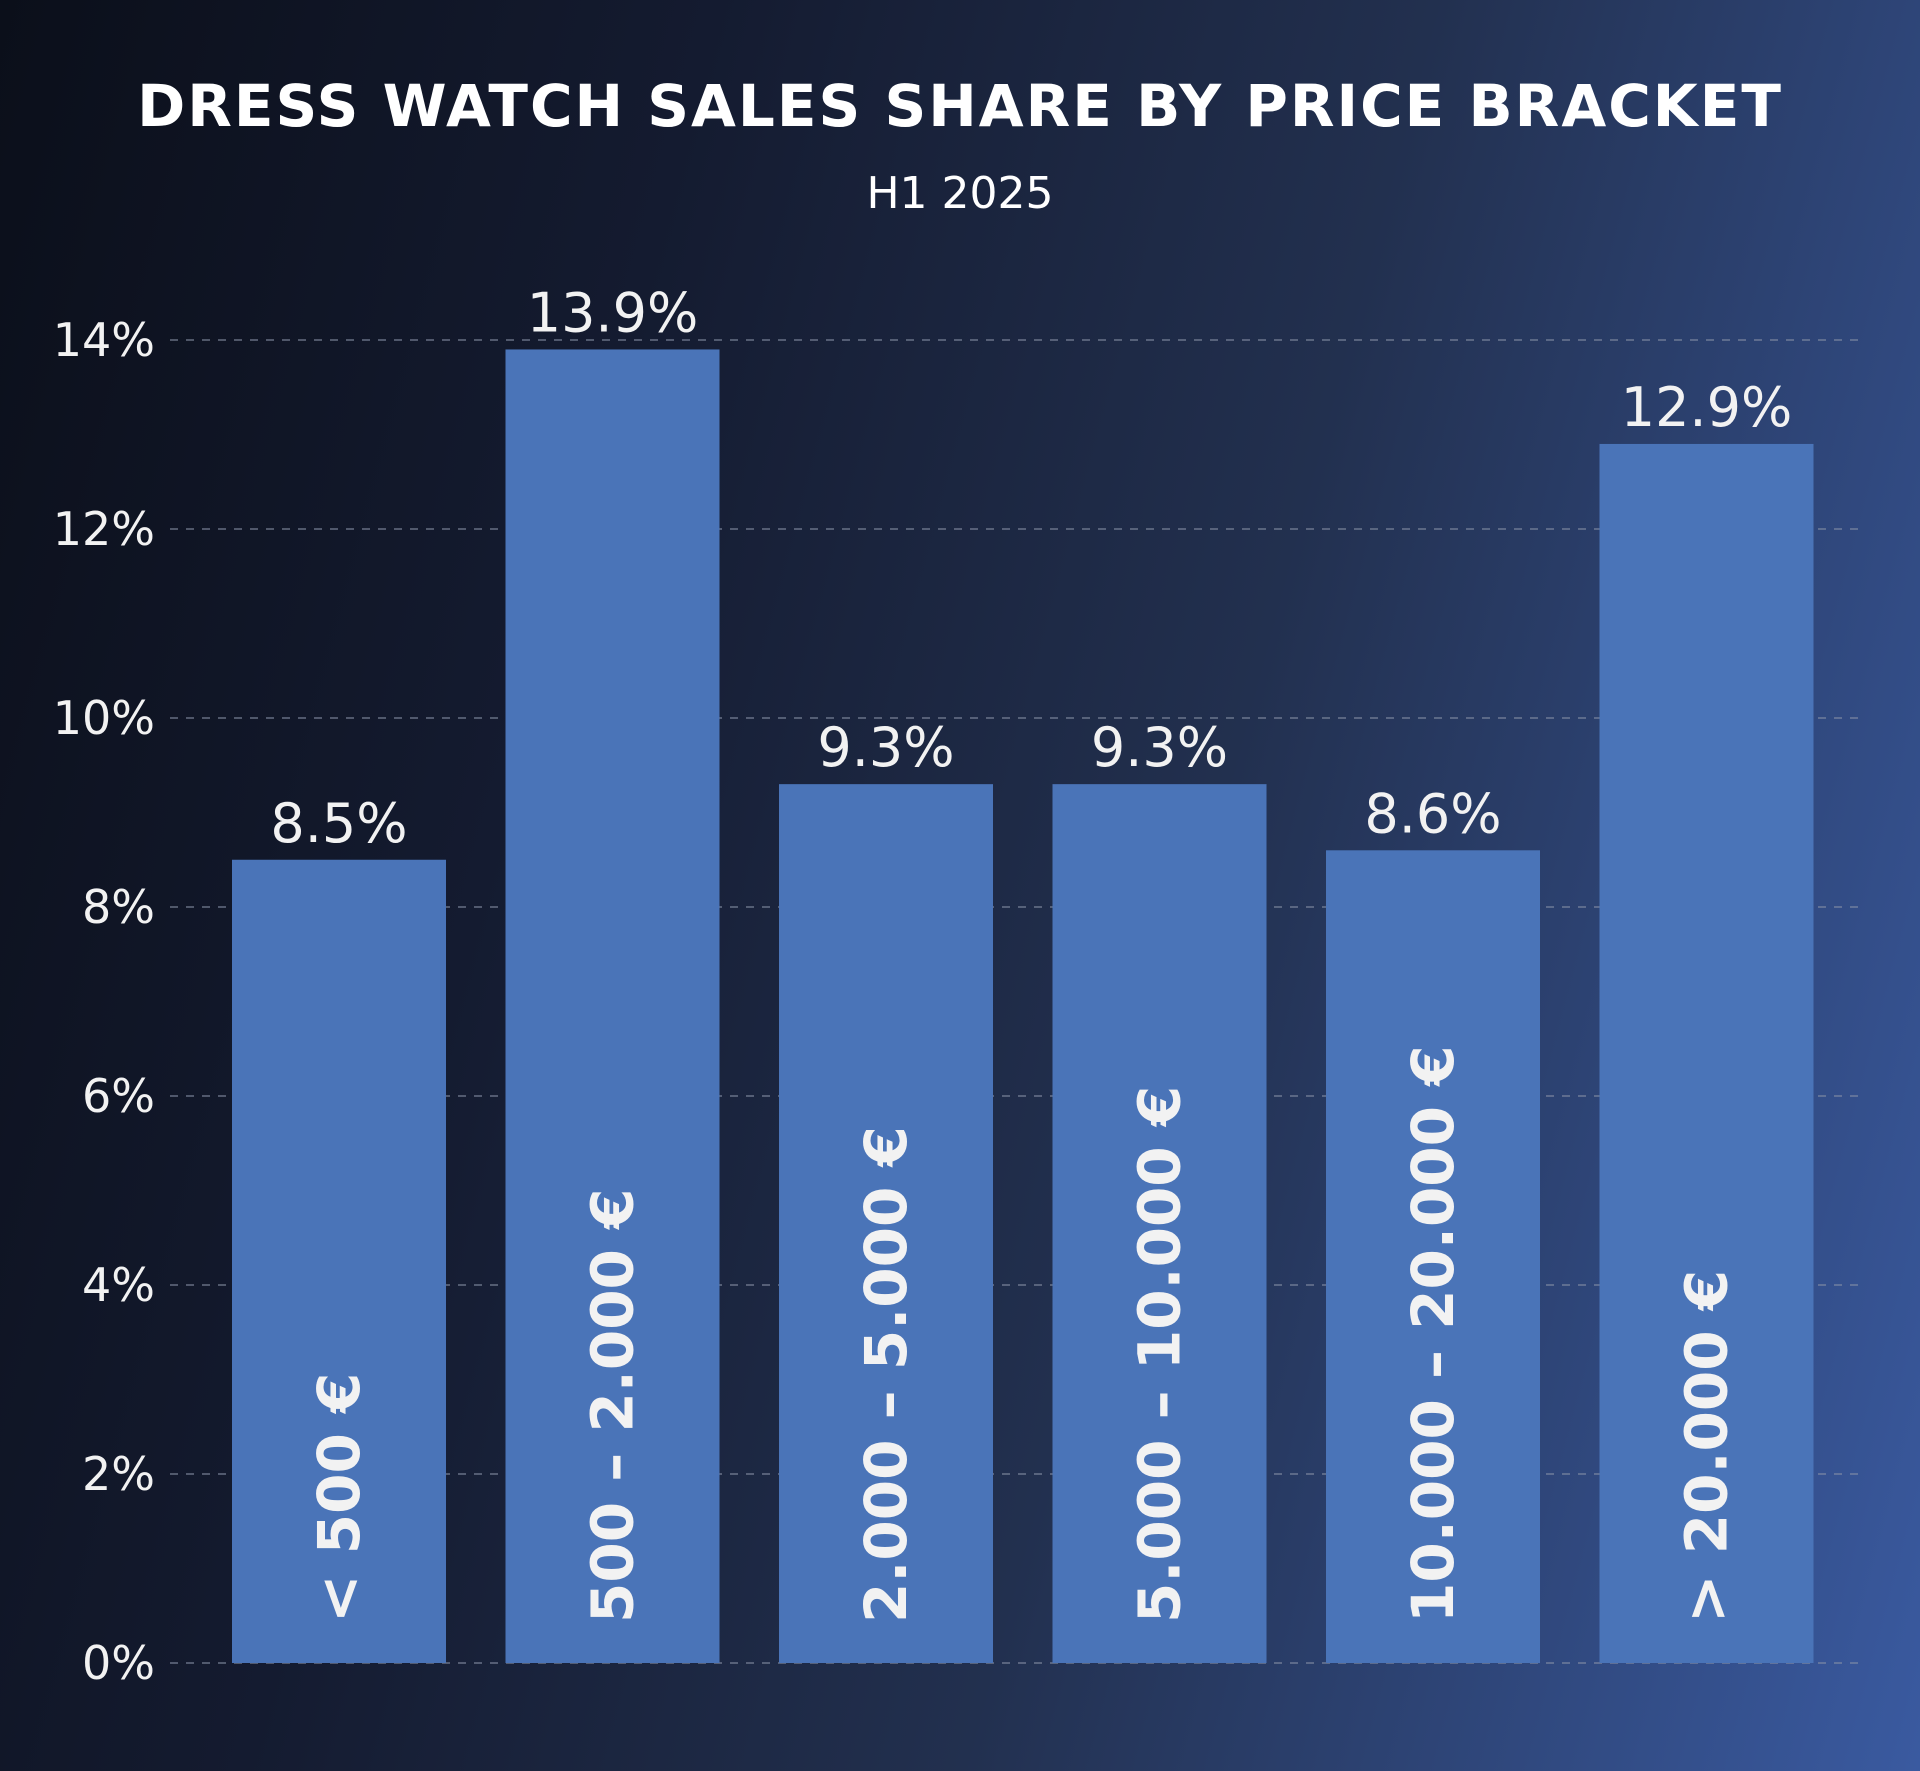 This screenshot has width=1920, height=1771. What do you see at coordinates (613, 1406) in the screenshot?
I see `category-label: 500 – 2.000 €` at bounding box center [613, 1406].